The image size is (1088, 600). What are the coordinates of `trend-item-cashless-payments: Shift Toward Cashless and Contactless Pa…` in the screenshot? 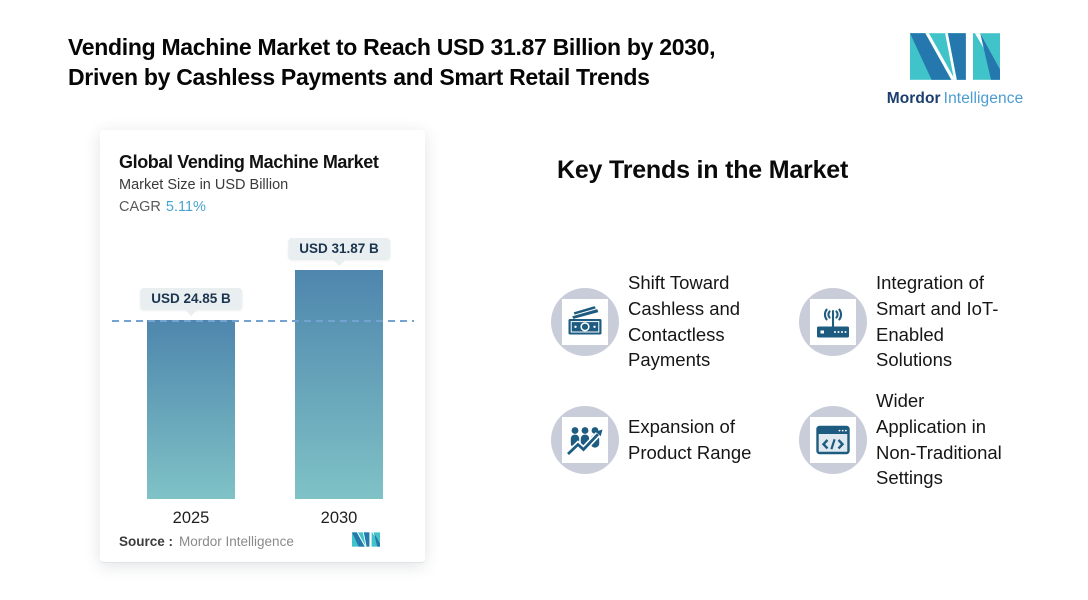 It's located at (645, 321).